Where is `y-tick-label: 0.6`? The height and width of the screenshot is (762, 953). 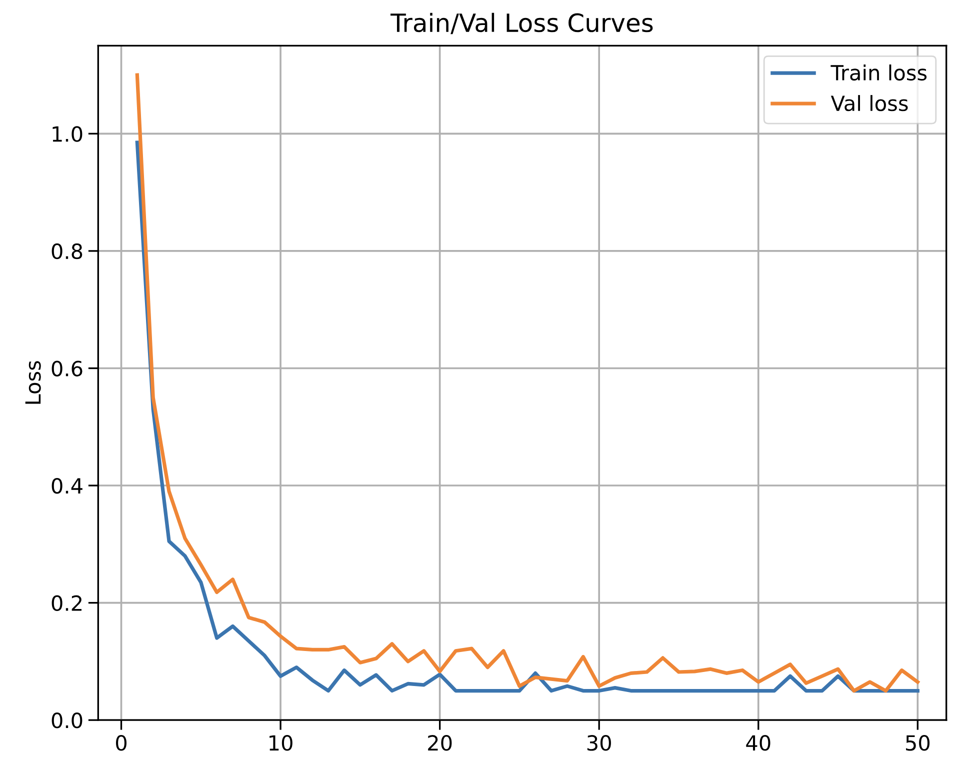 y-tick-label: 0.6 is located at coordinates (67, 368).